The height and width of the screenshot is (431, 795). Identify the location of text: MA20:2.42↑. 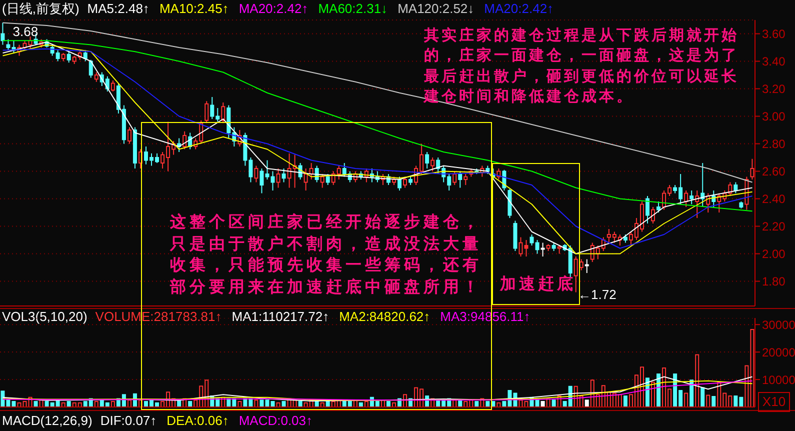
(519, 8).